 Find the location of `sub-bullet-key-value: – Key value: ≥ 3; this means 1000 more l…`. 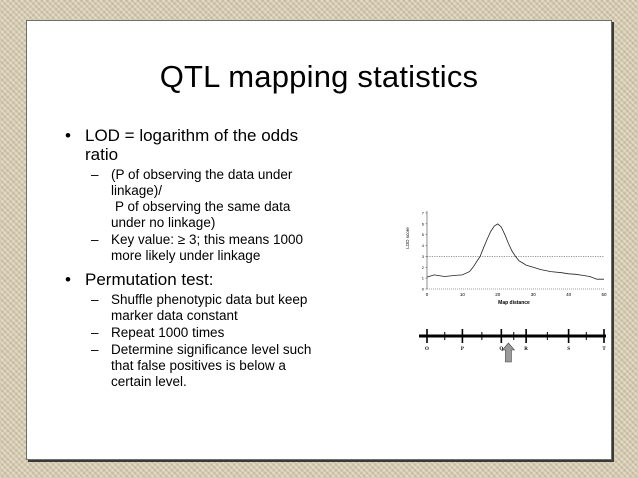

sub-bullet-key-value: – Key value: ≥ 3; this means 1000 more l… is located at coordinates (230, 248).